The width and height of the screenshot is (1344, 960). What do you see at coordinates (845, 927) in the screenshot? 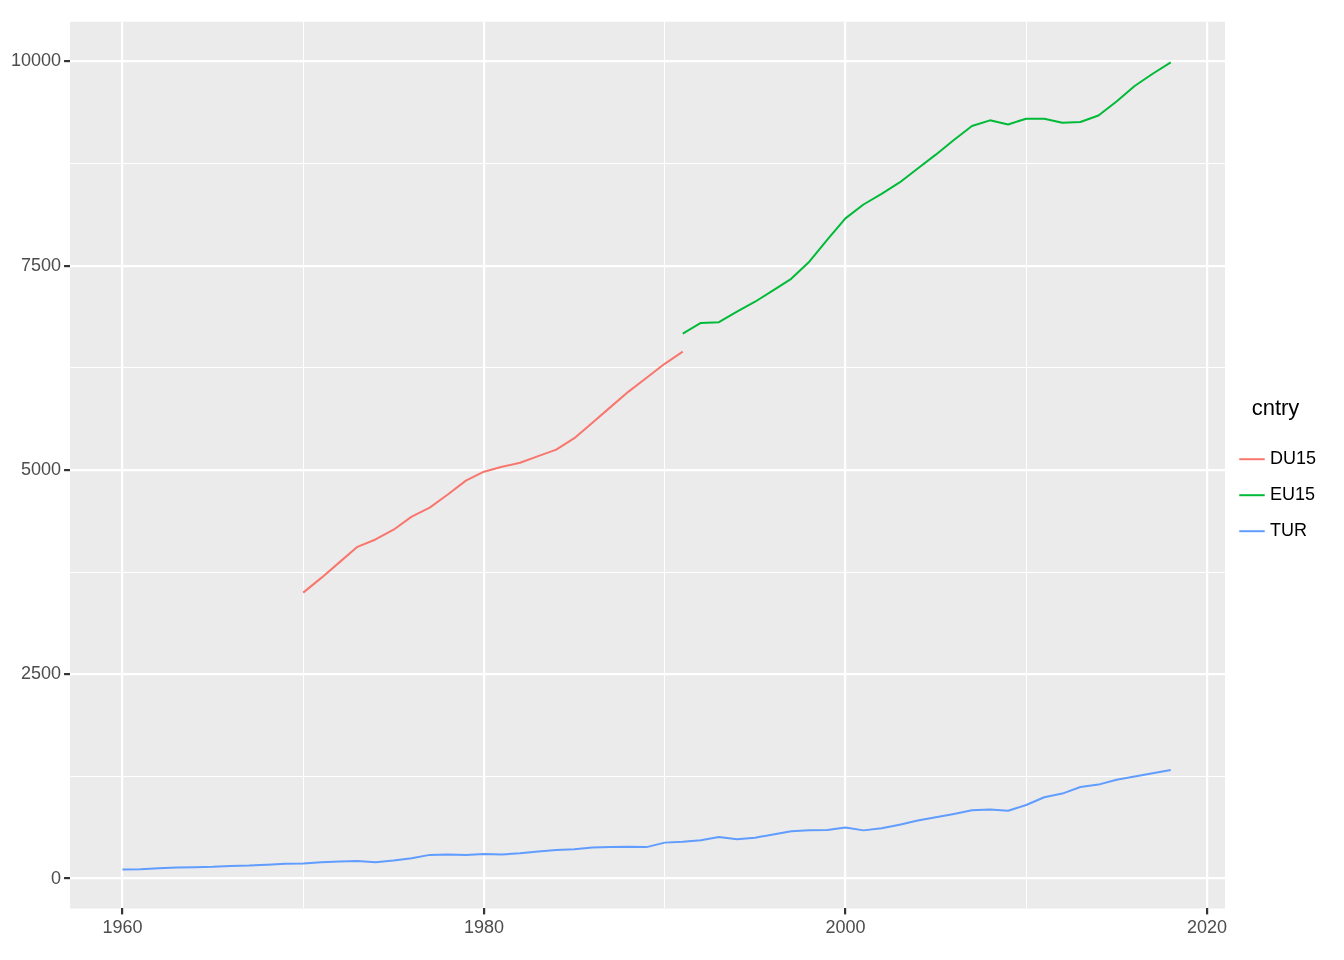
I see `x-tick-label: 2000` at bounding box center [845, 927].